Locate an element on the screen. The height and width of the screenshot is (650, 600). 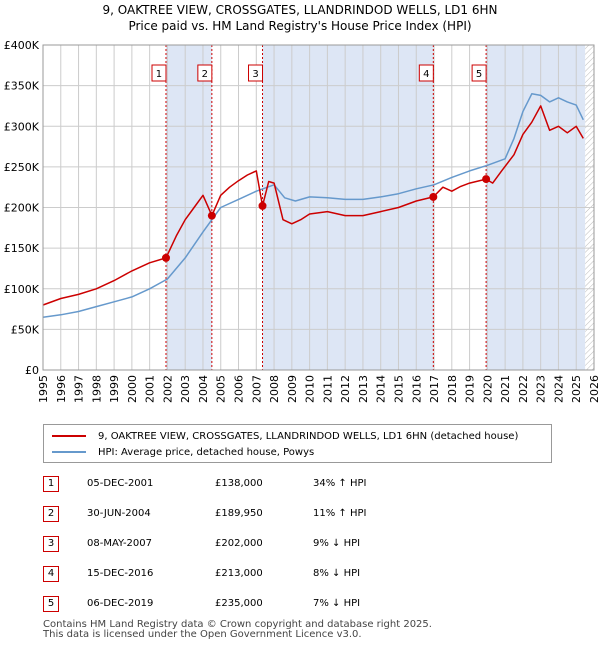
x-tick-label: 2020 is located at coordinates (487, 389).